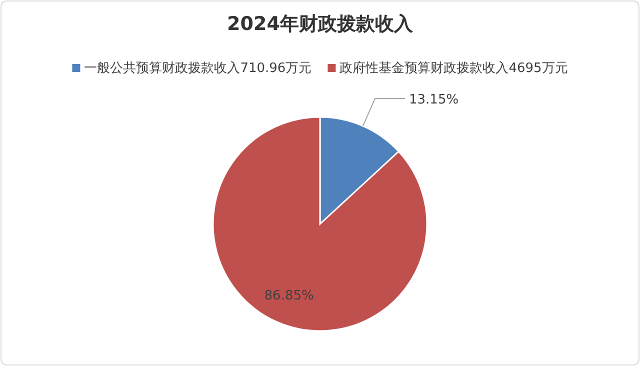  Describe the element at coordinates (198, 68) in the screenshot. I see `legend-label: 一般公共预算财政拨款收入710.96万元` at that location.